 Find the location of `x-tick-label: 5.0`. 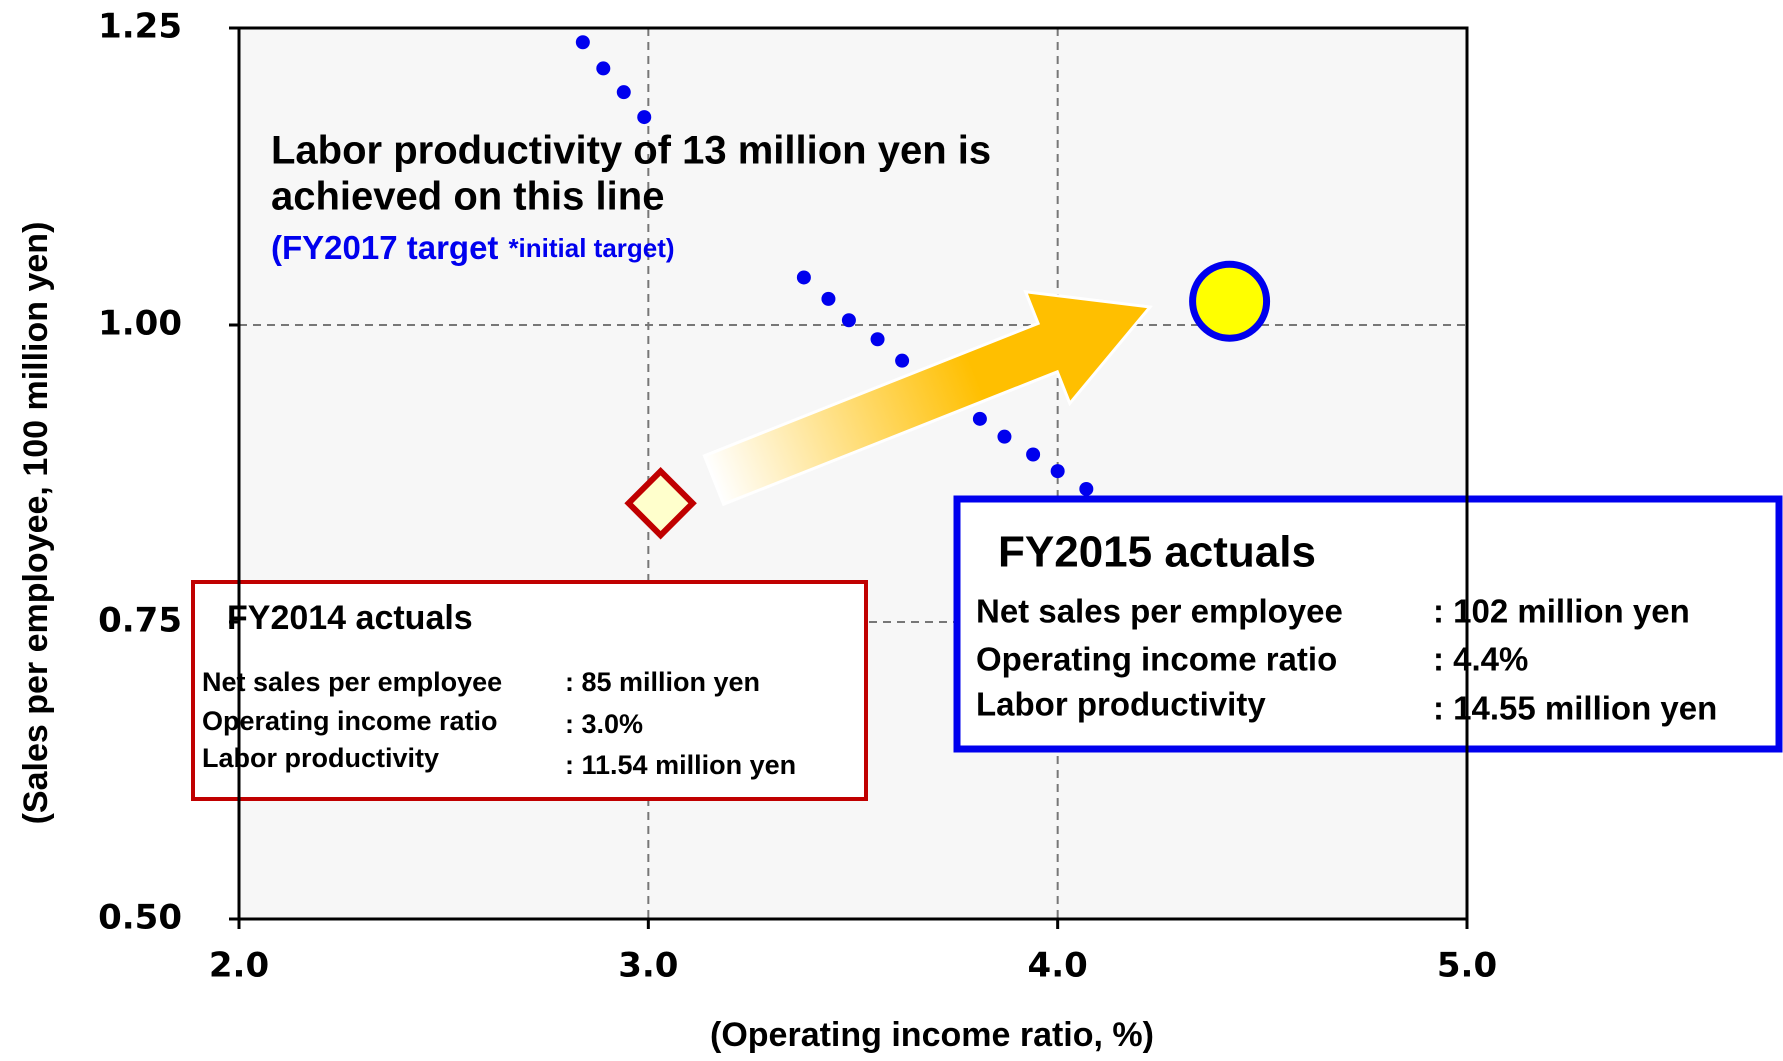

x-tick-label: 5.0 is located at coordinates (1467, 966).